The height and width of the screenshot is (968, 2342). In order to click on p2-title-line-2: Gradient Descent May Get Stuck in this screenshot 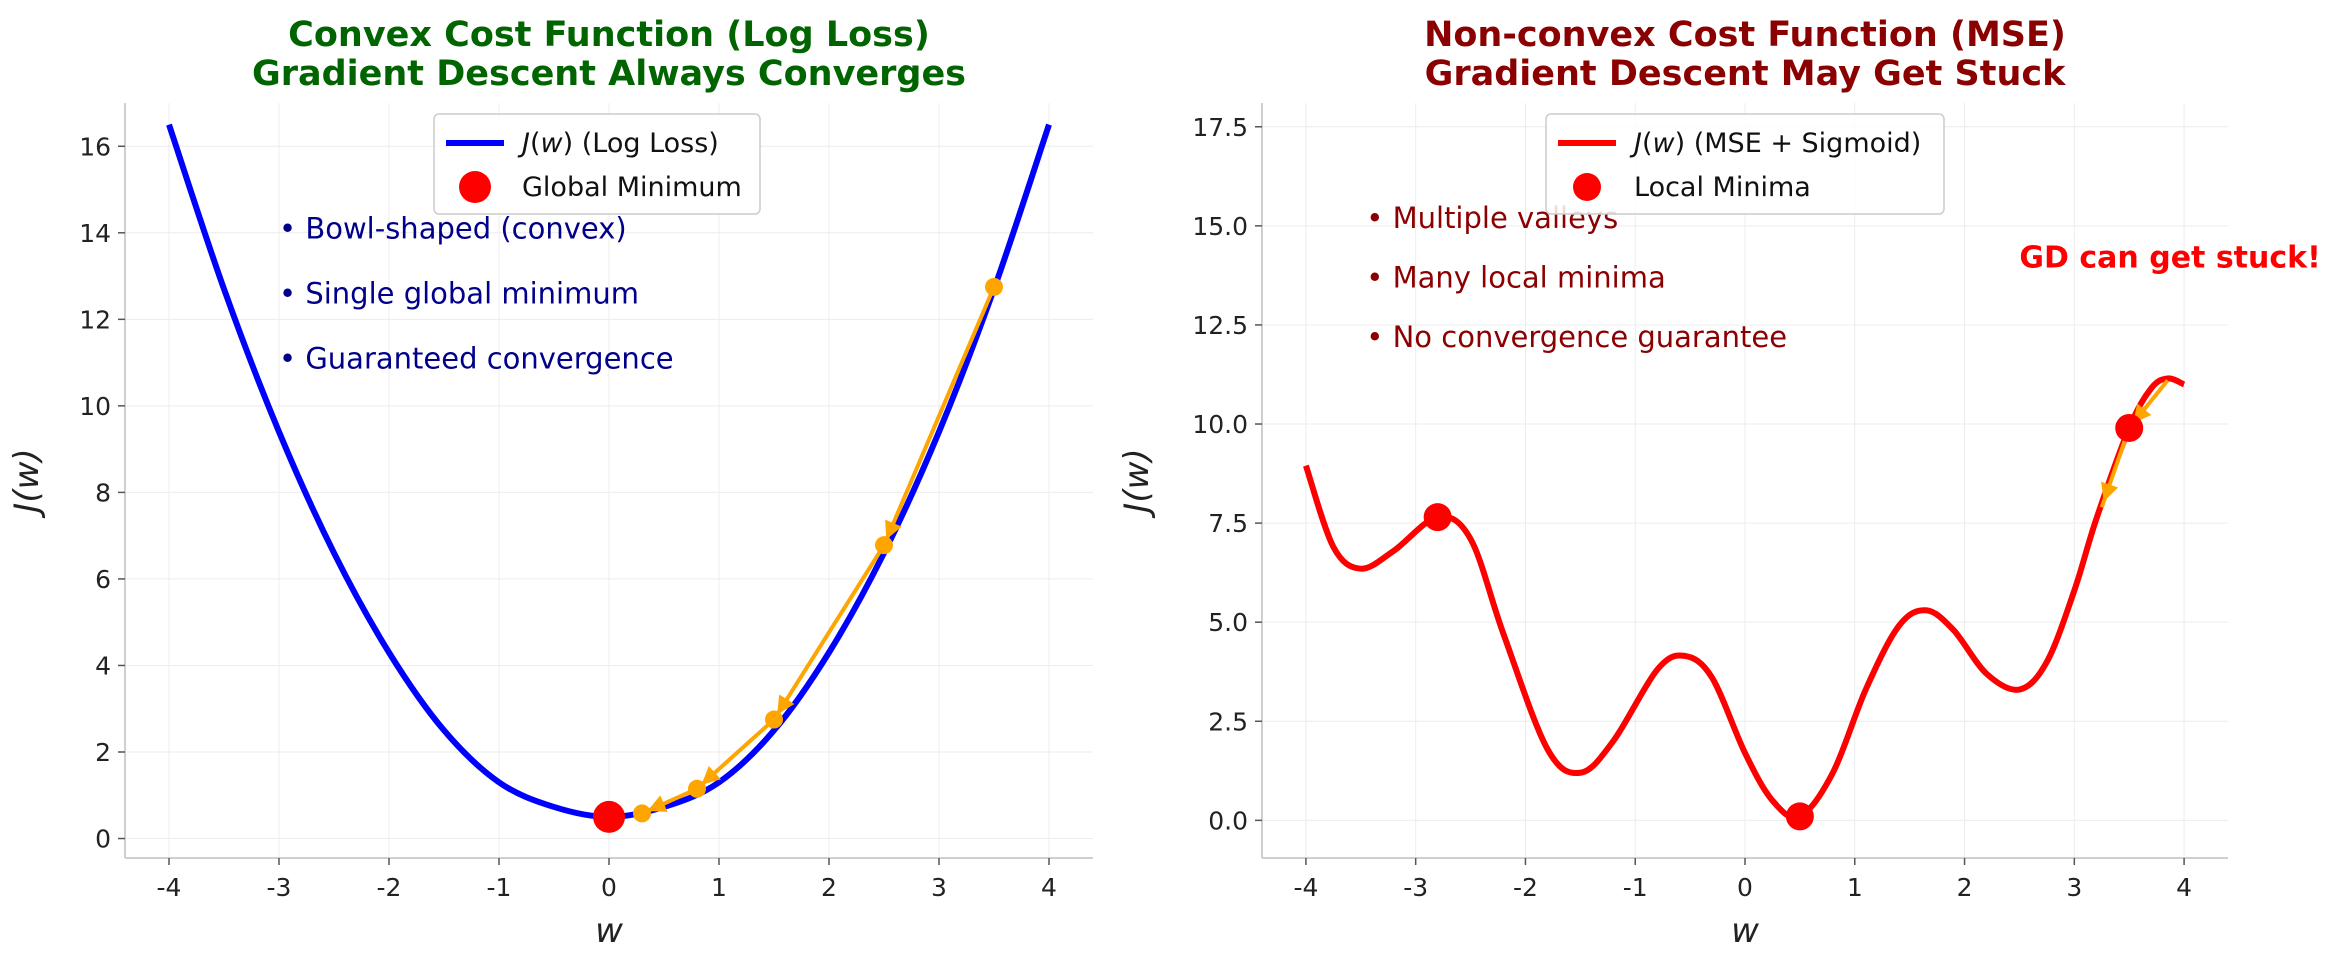, I will do `click(1746, 74)`.